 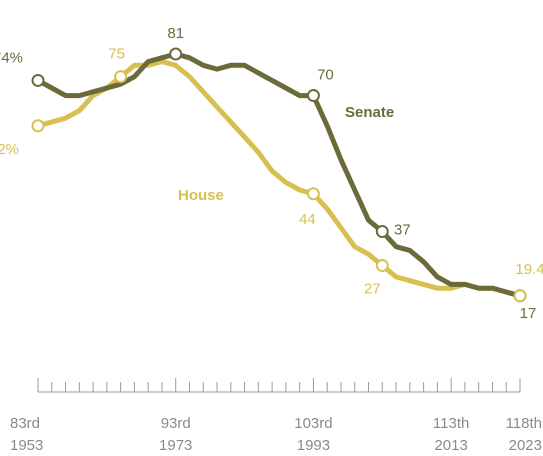 What do you see at coordinates (369, 112) in the screenshot?
I see `series-label-senate: Senate` at bounding box center [369, 112].